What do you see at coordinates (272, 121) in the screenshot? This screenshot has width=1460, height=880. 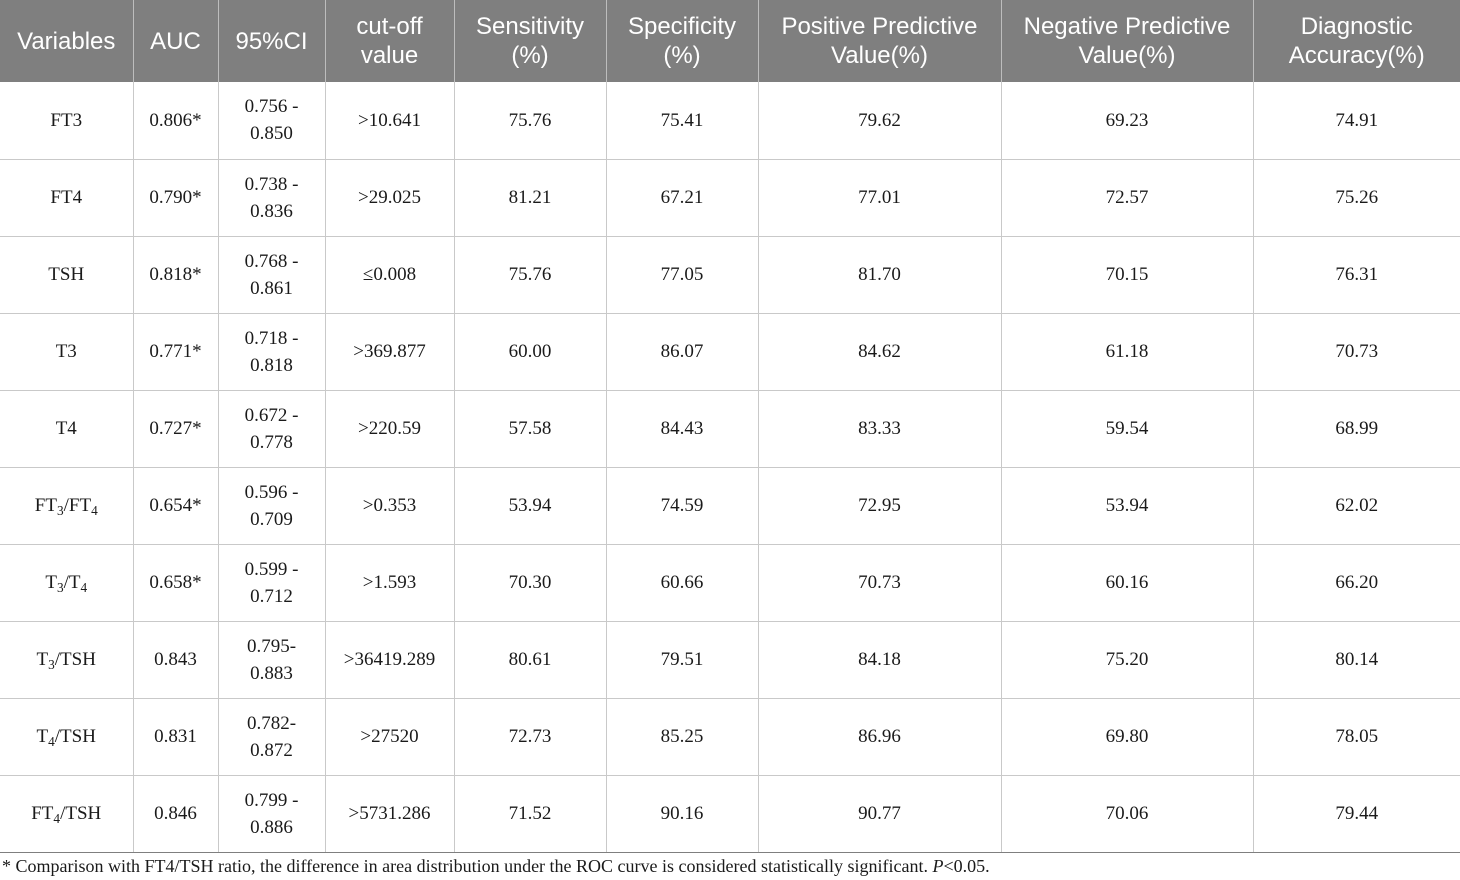 I see `cell-ci: 0.756 - 0.850` at bounding box center [272, 121].